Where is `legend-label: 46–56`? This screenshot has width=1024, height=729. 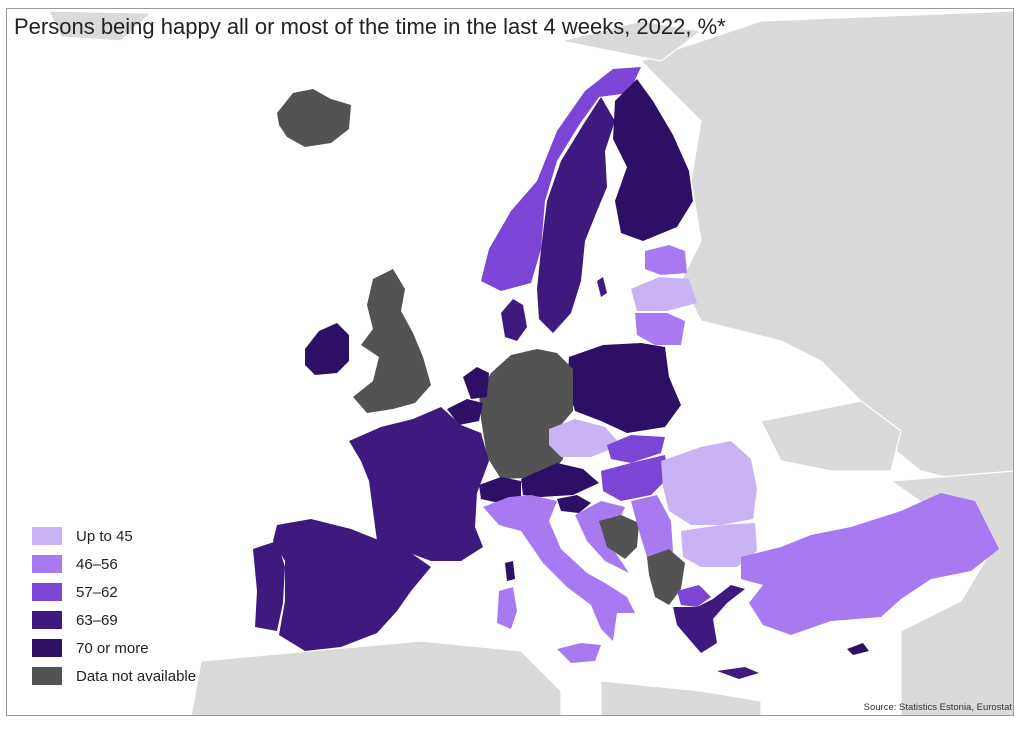
legend-label: 46–56 is located at coordinates (97, 564).